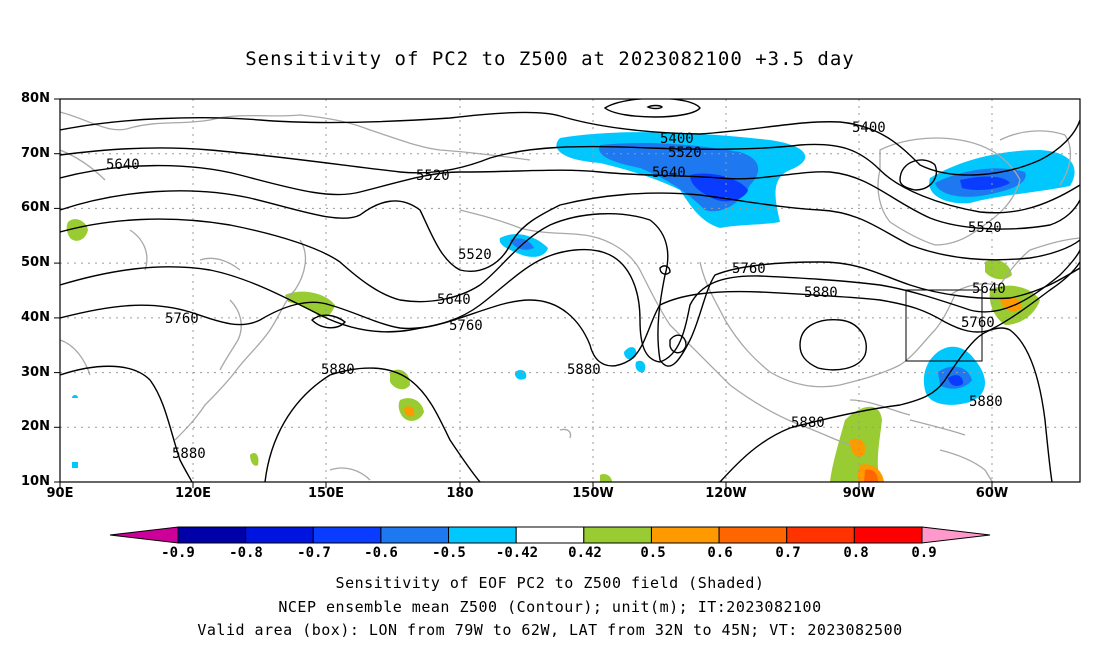  What do you see at coordinates (585, 553) in the screenshot?
I see `colorbar-label: 0.42` at bounding box center [585, 553].